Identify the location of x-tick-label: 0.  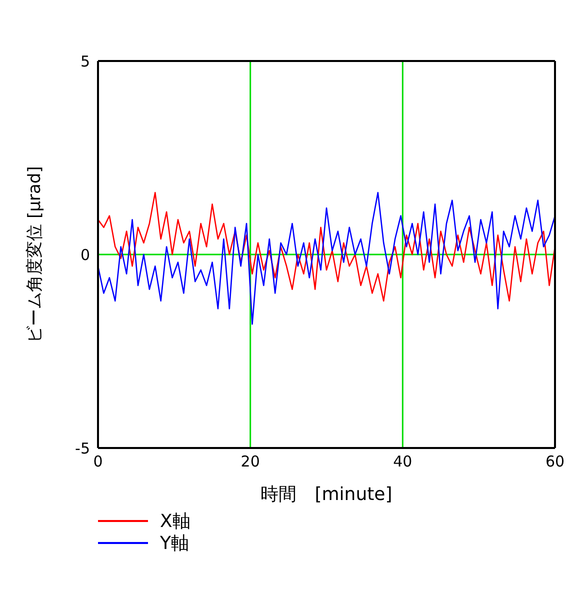
(98, 461).